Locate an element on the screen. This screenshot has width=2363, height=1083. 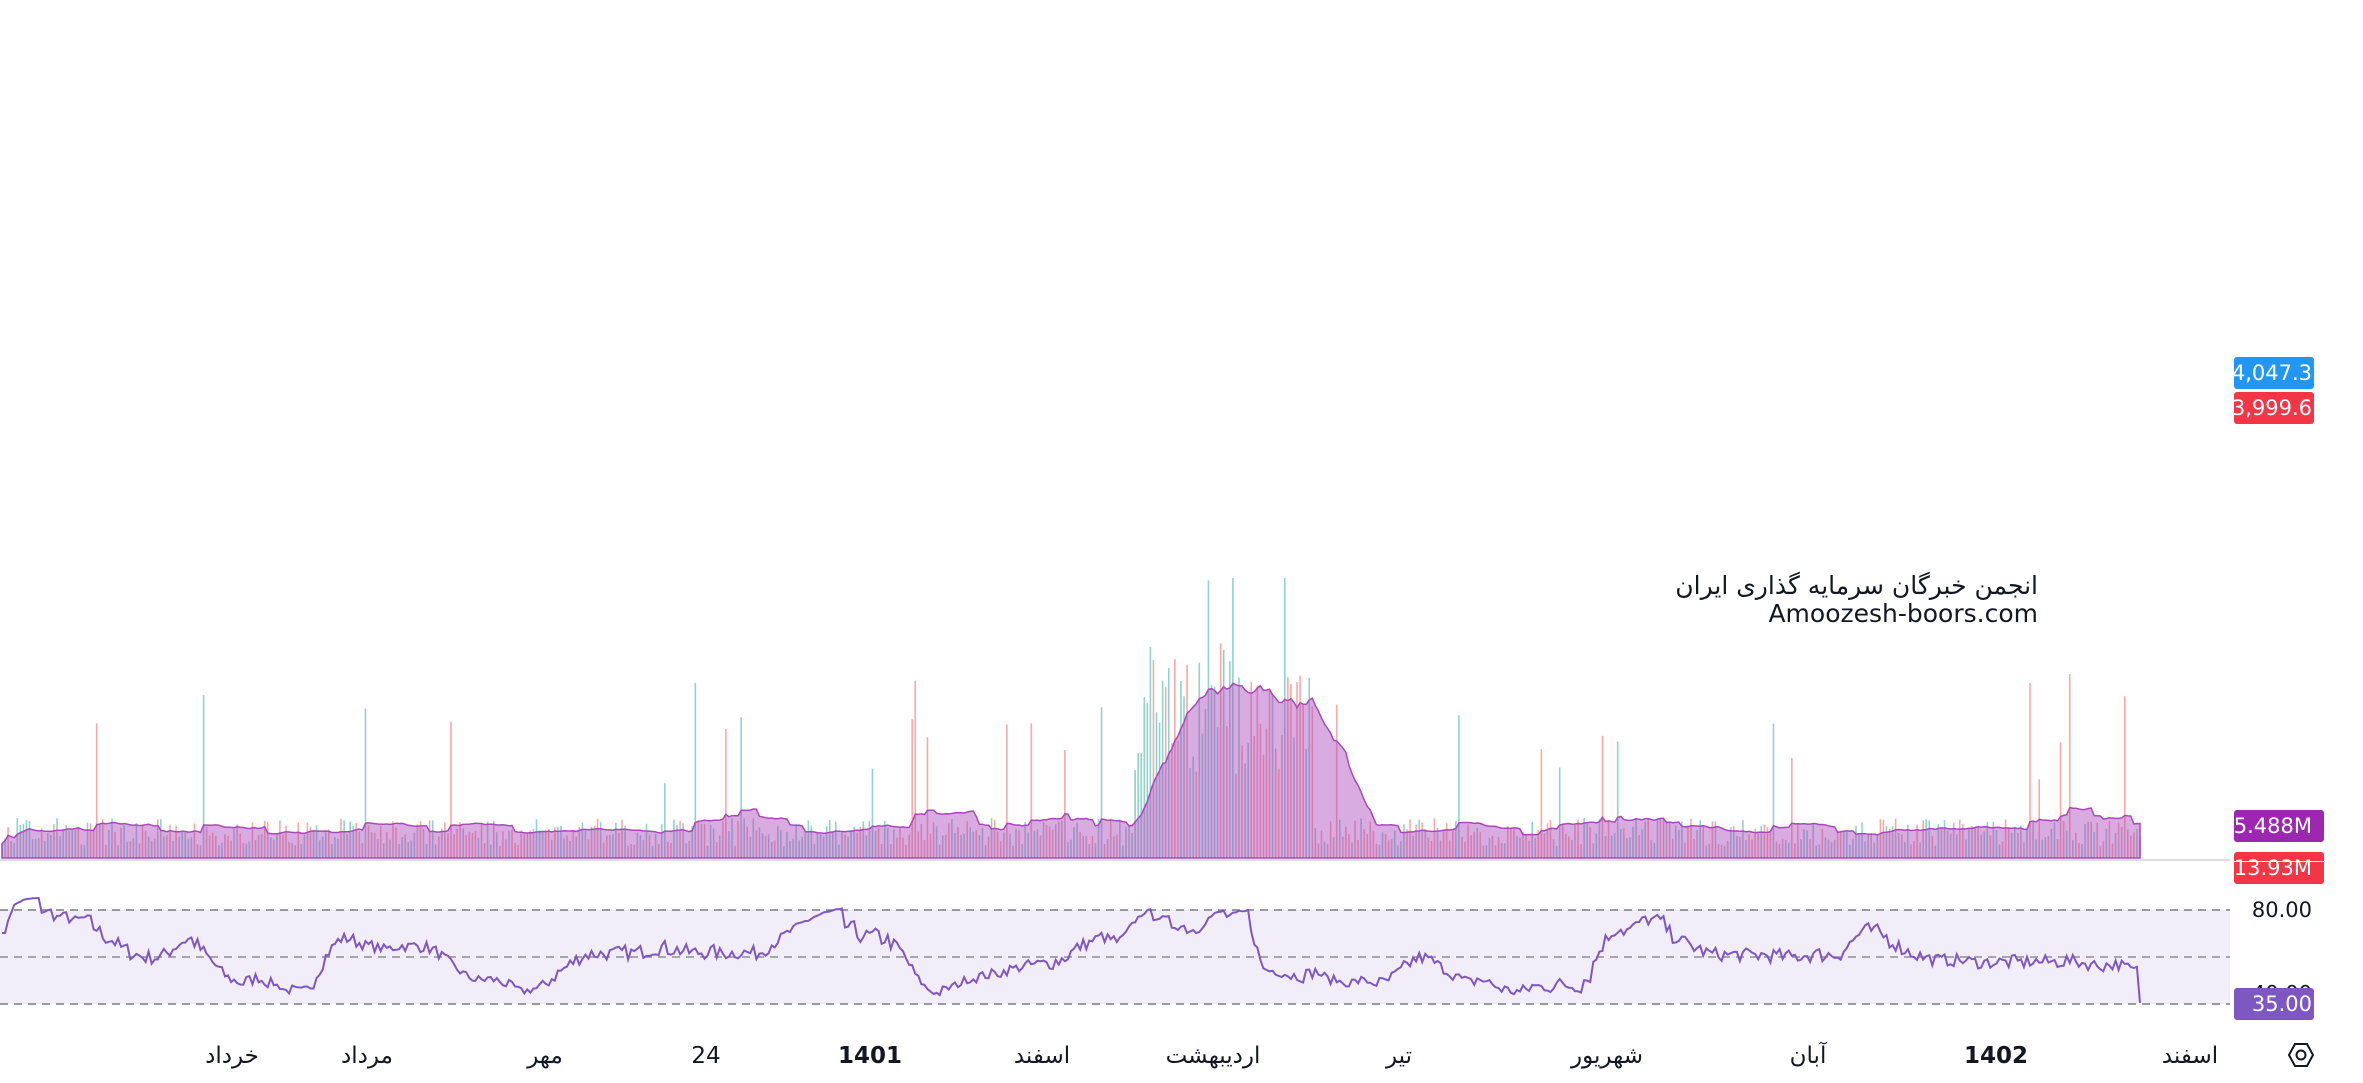
rsi-last-label-bg is located at coordinates (2274, 1004).